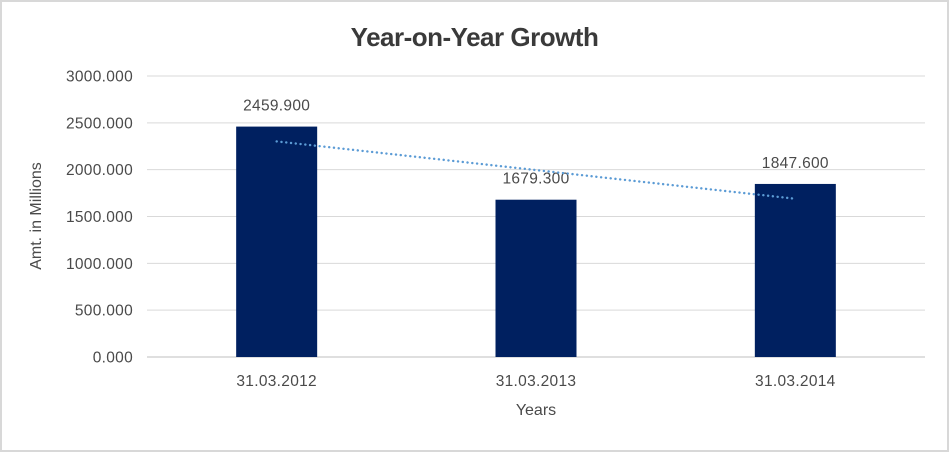 This screenshot has height=452, width=949. I want to click on y-tick-label: 1500.000, so click(99, 217).